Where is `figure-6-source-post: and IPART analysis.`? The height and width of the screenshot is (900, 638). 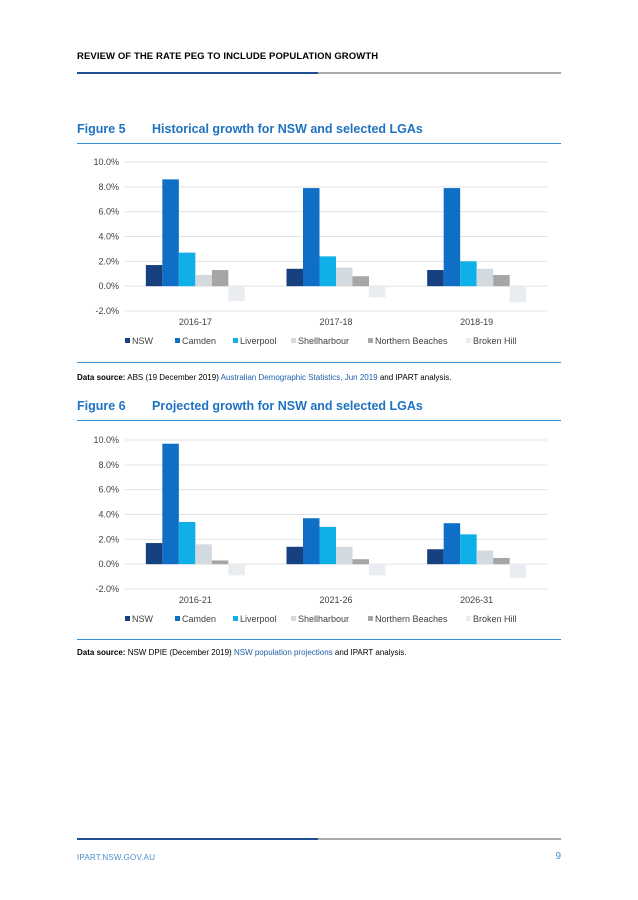
figure-6-source-post: and IPART analysis. is located at coordinates (369, 652).